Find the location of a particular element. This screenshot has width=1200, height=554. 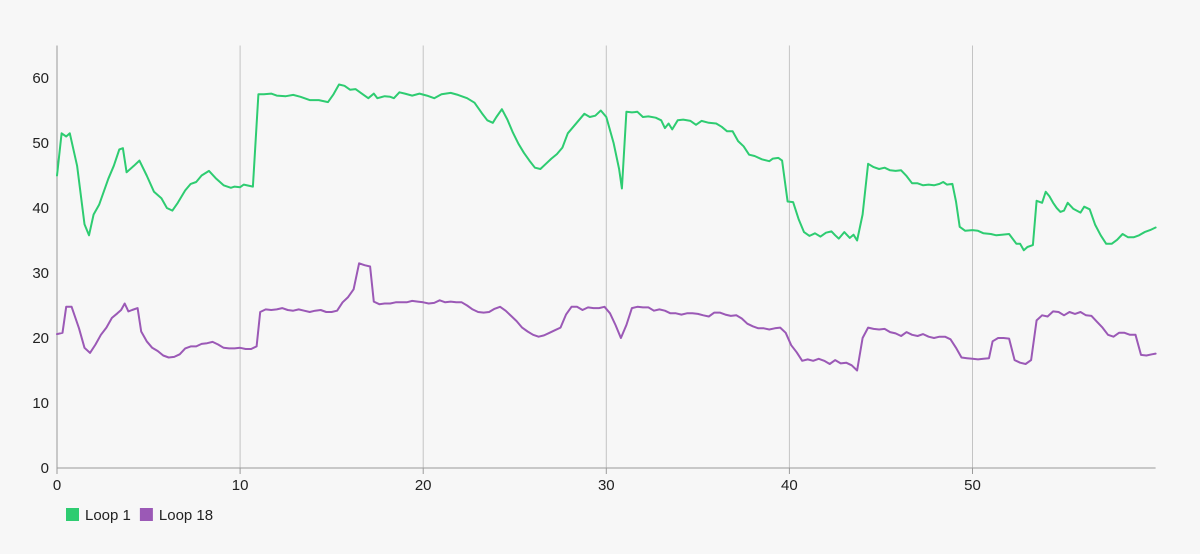

x-tick-label: 30 is located at coordinates (606, 485).